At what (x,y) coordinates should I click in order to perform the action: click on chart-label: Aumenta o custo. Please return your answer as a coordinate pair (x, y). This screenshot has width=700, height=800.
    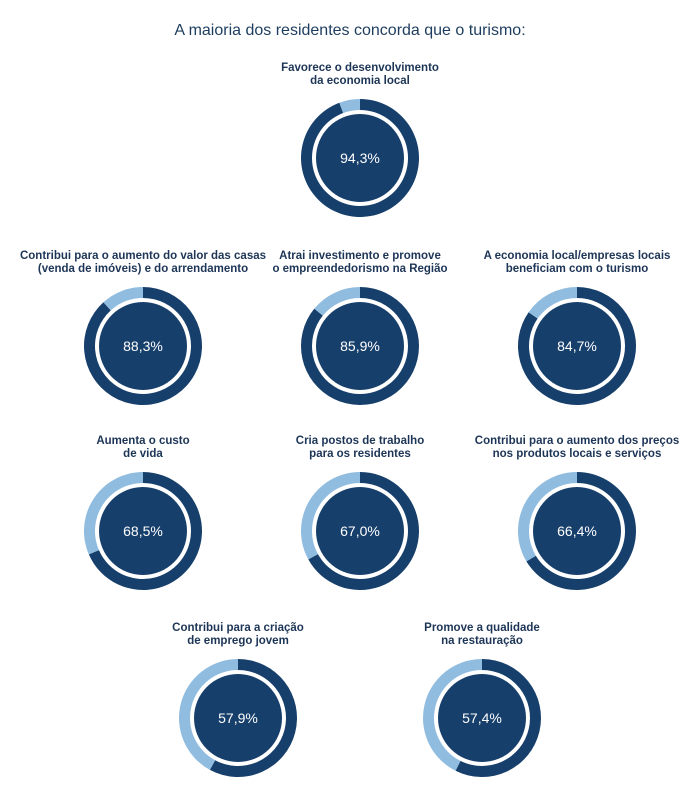
    Looking at the image, I should click on (142, 441).